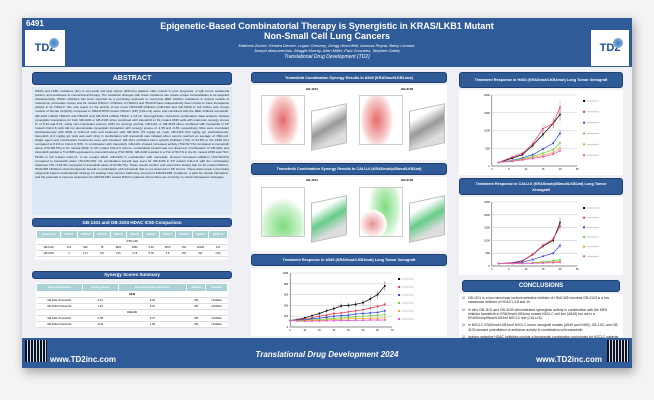  I want to click on x-tick-label: 25, so click(577, 269).